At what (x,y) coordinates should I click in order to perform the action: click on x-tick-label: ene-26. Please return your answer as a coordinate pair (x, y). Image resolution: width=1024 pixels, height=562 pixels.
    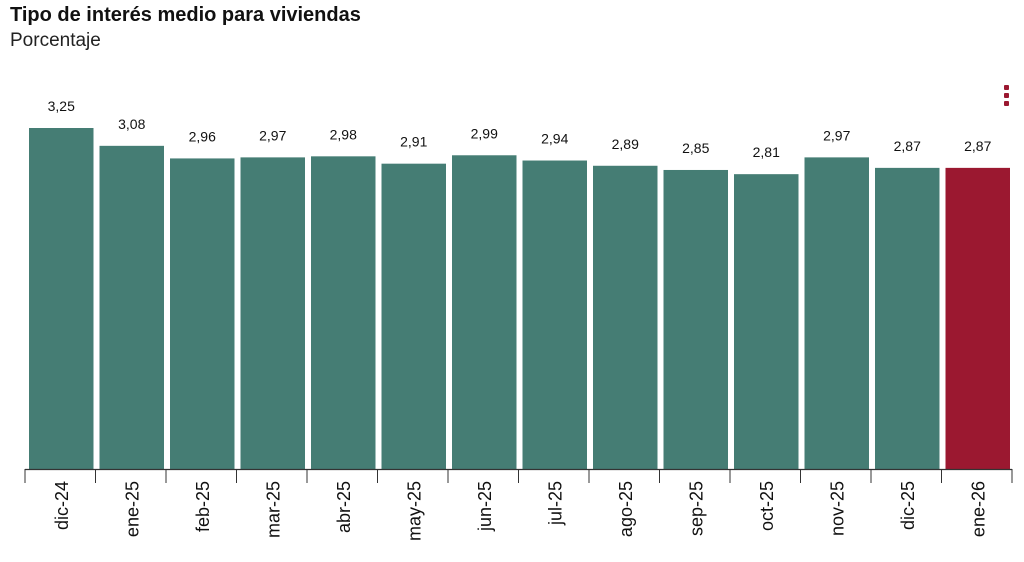
    Looking at the image, I should click on (979, 509).